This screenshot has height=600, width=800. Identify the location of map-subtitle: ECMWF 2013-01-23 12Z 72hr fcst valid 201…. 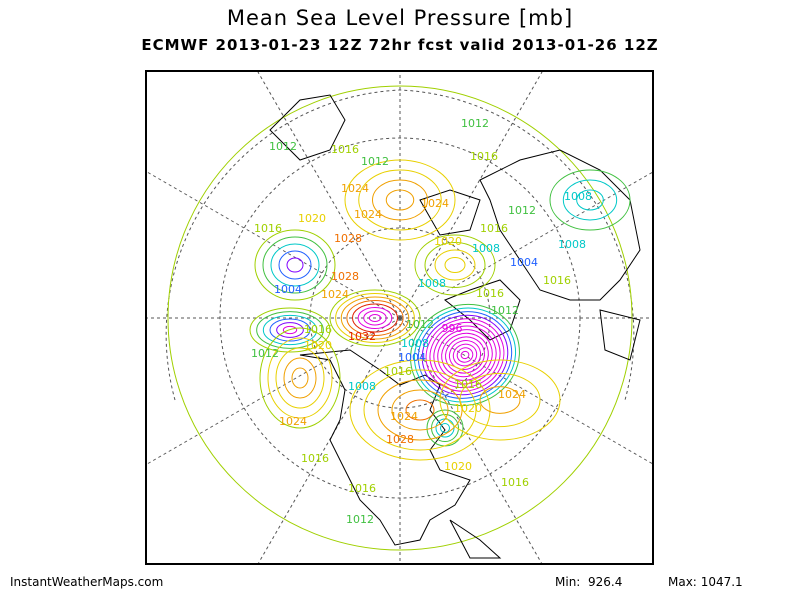
(400, 45).